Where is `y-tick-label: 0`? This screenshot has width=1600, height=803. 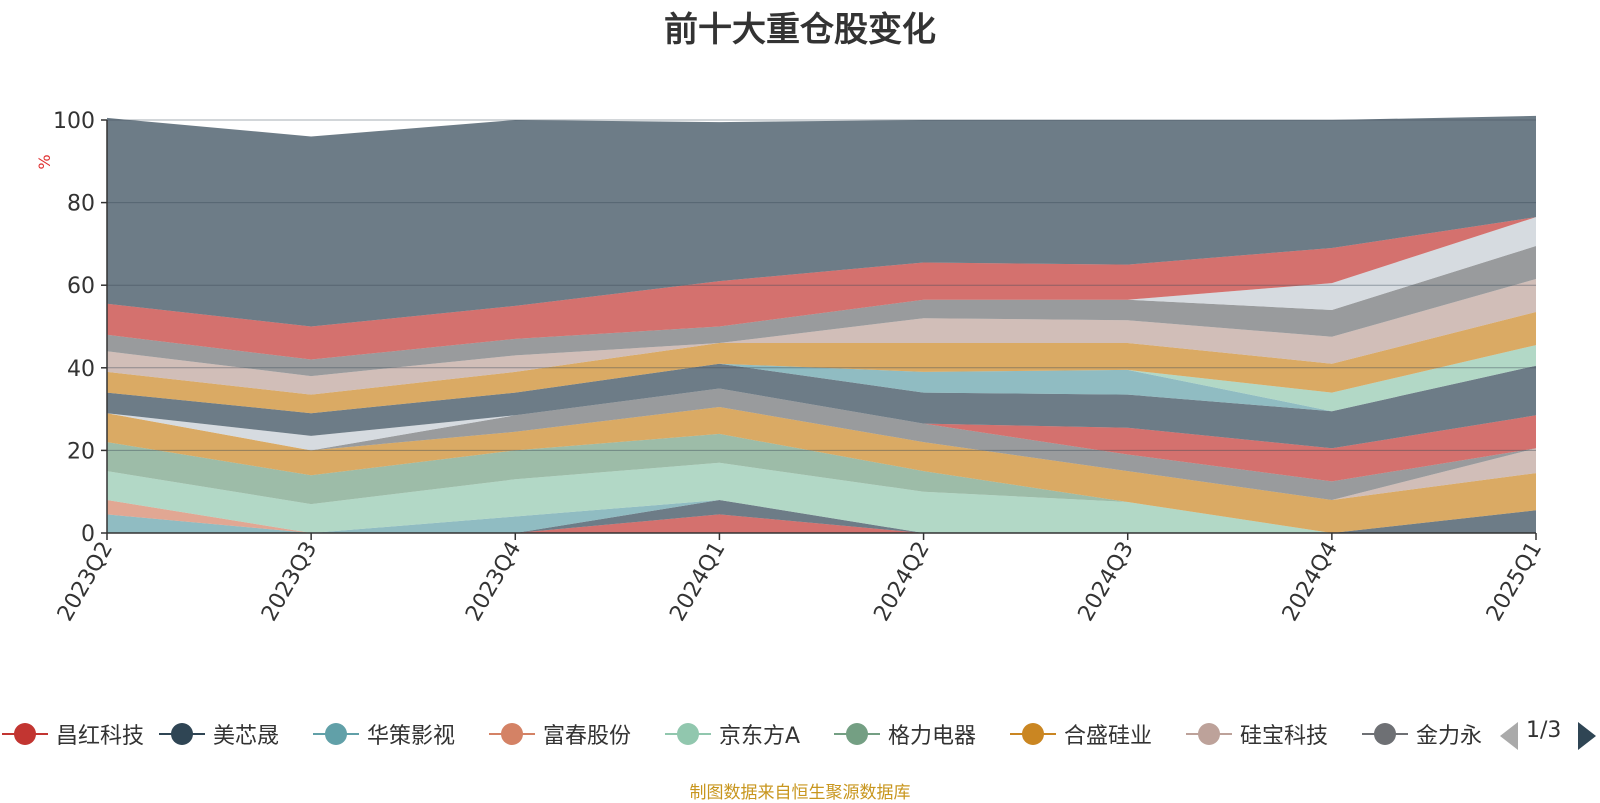
y-tick-label: 0 is located at coordinates (88, 534).